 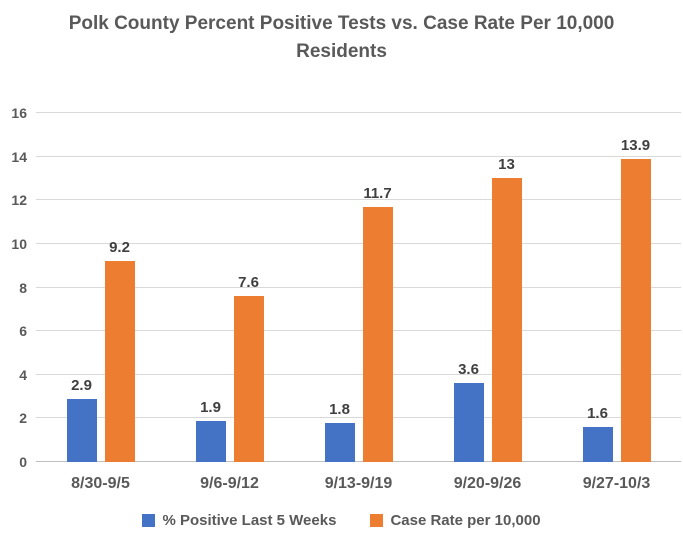 I want to click on bar: 3.6, so click(x=468, y=411).